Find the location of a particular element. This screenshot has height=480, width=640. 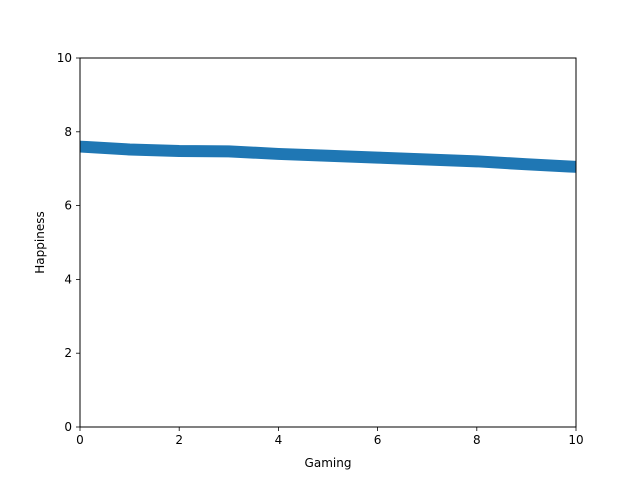

y-tick-label: 6 is located at coordinates (68, 206).